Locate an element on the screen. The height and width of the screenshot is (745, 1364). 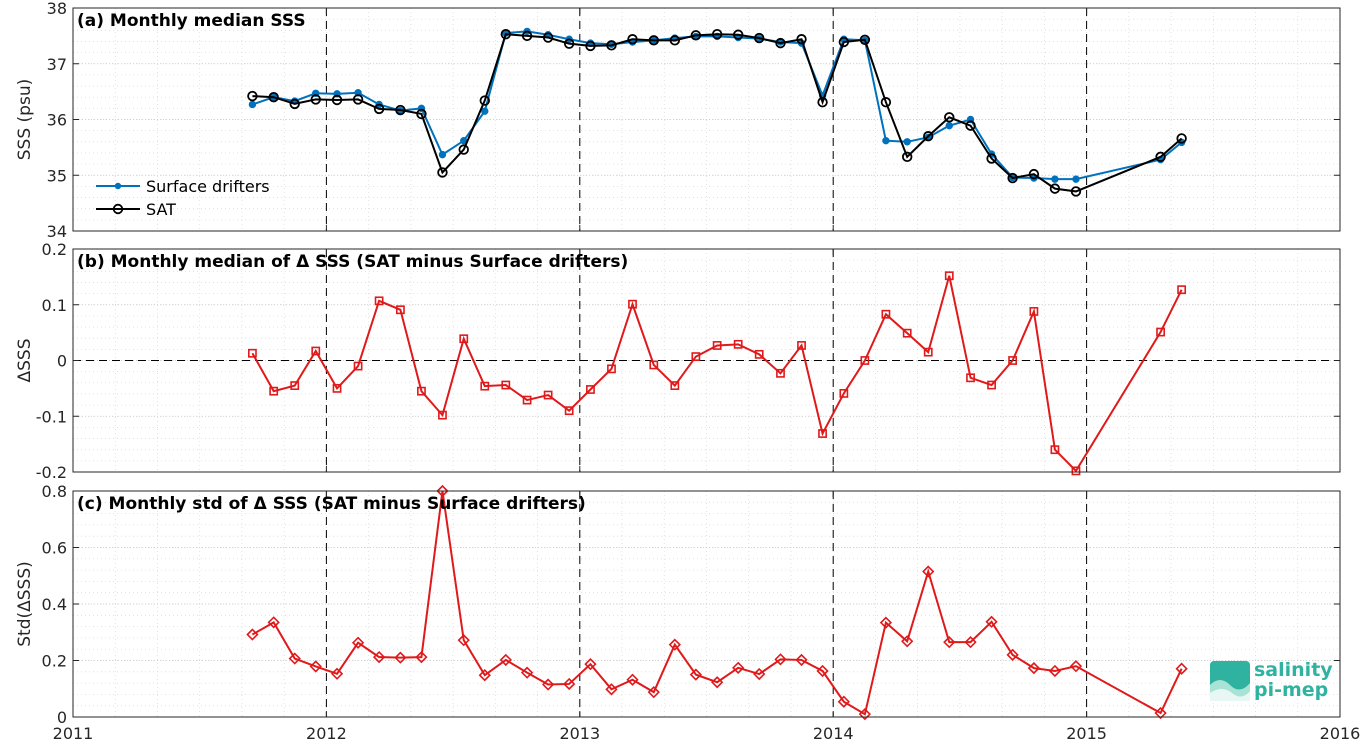
legend-marker is located at coordinates (118, 209).